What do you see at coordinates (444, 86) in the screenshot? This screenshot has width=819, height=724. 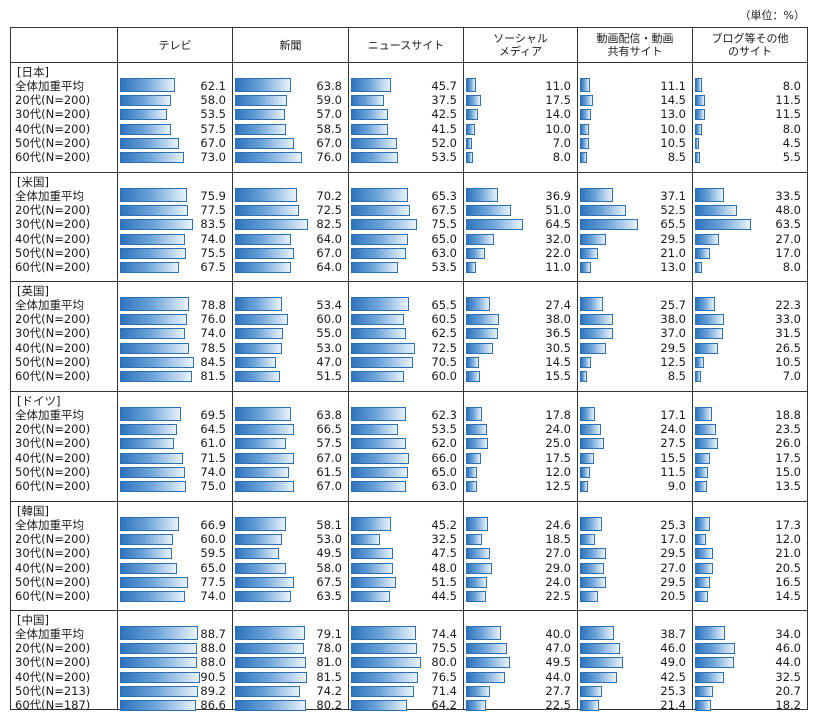 I see `data-label: 45.7` at bounding box center [444, 86].